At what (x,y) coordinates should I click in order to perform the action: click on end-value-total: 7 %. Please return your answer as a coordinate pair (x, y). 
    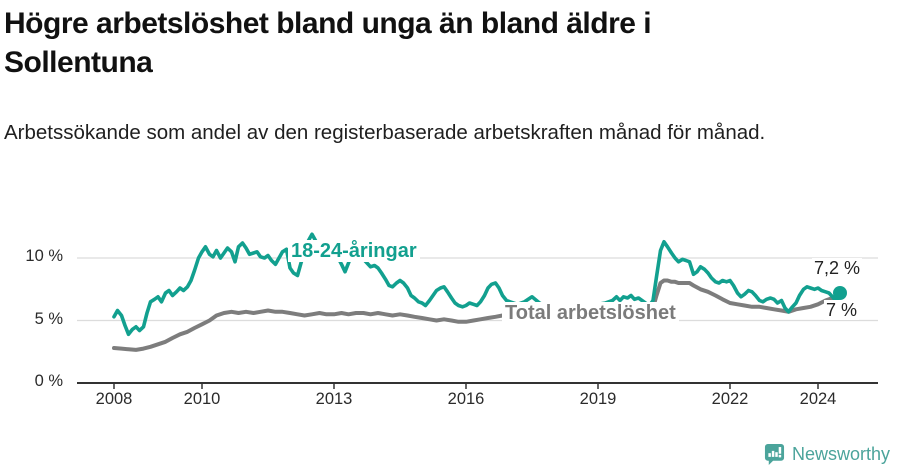
    Looking at the image, I should click on (842, 310).